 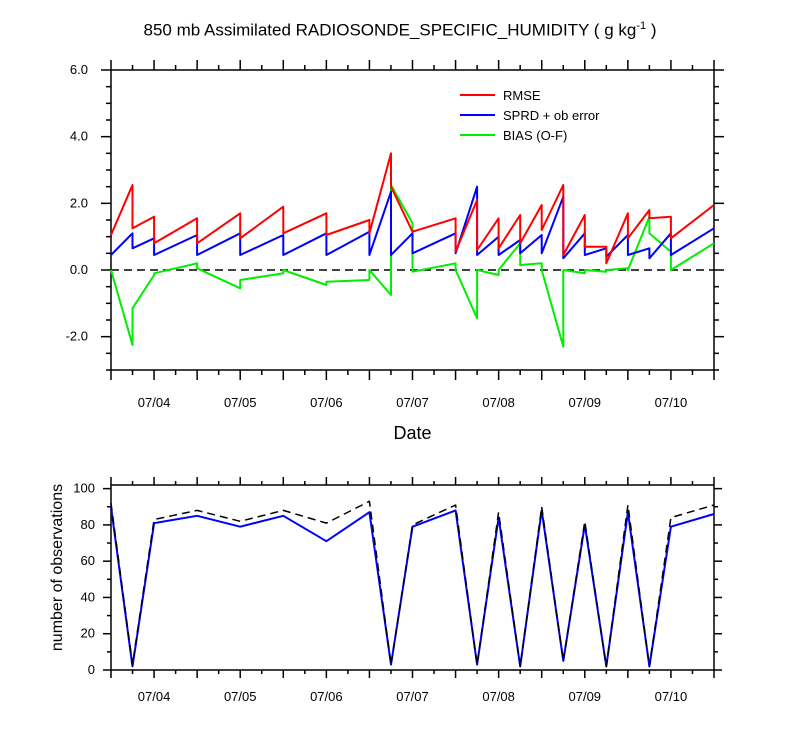 What do you see at coordinates (651, 30) in the screenshot?
I see `title-suffix: )` at bounding box center [651, 30].